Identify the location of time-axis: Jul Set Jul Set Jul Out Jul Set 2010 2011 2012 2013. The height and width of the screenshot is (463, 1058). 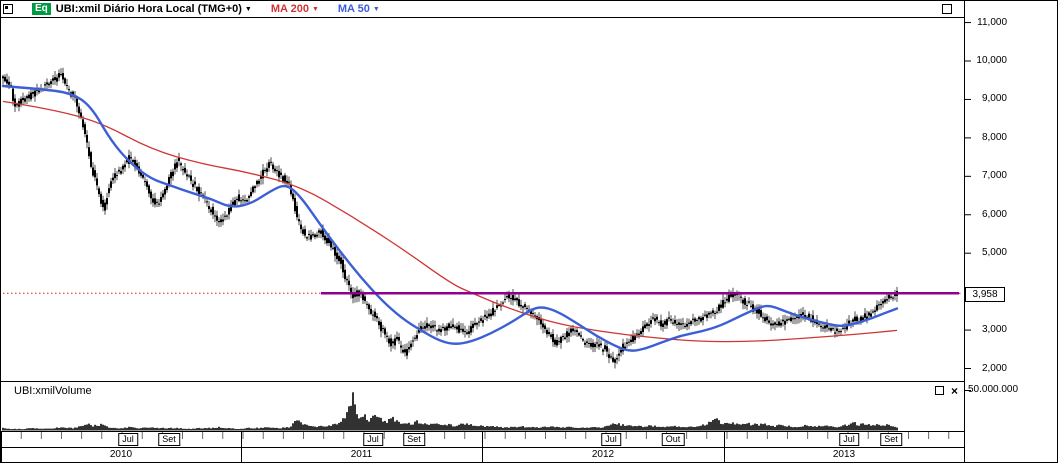
(482, 447).